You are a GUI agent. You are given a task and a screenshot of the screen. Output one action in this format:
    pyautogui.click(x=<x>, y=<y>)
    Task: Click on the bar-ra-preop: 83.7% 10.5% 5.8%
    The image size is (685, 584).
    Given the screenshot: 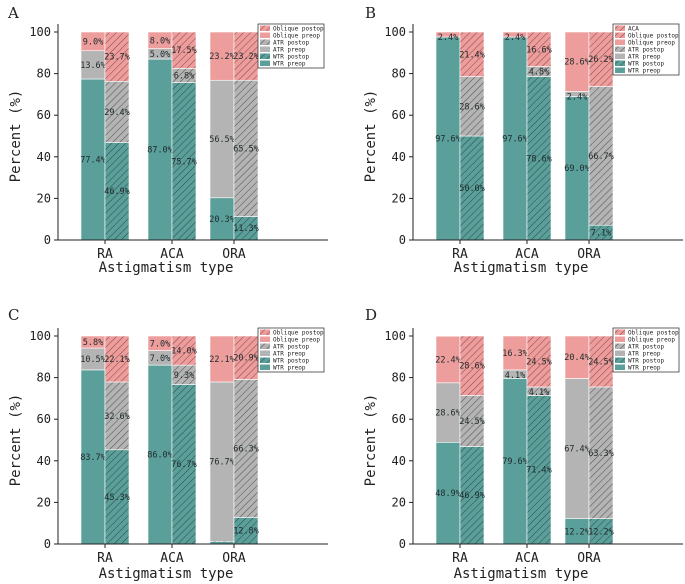 What is the action you would take?
    pyautogui.click(x=93, y=440)
    